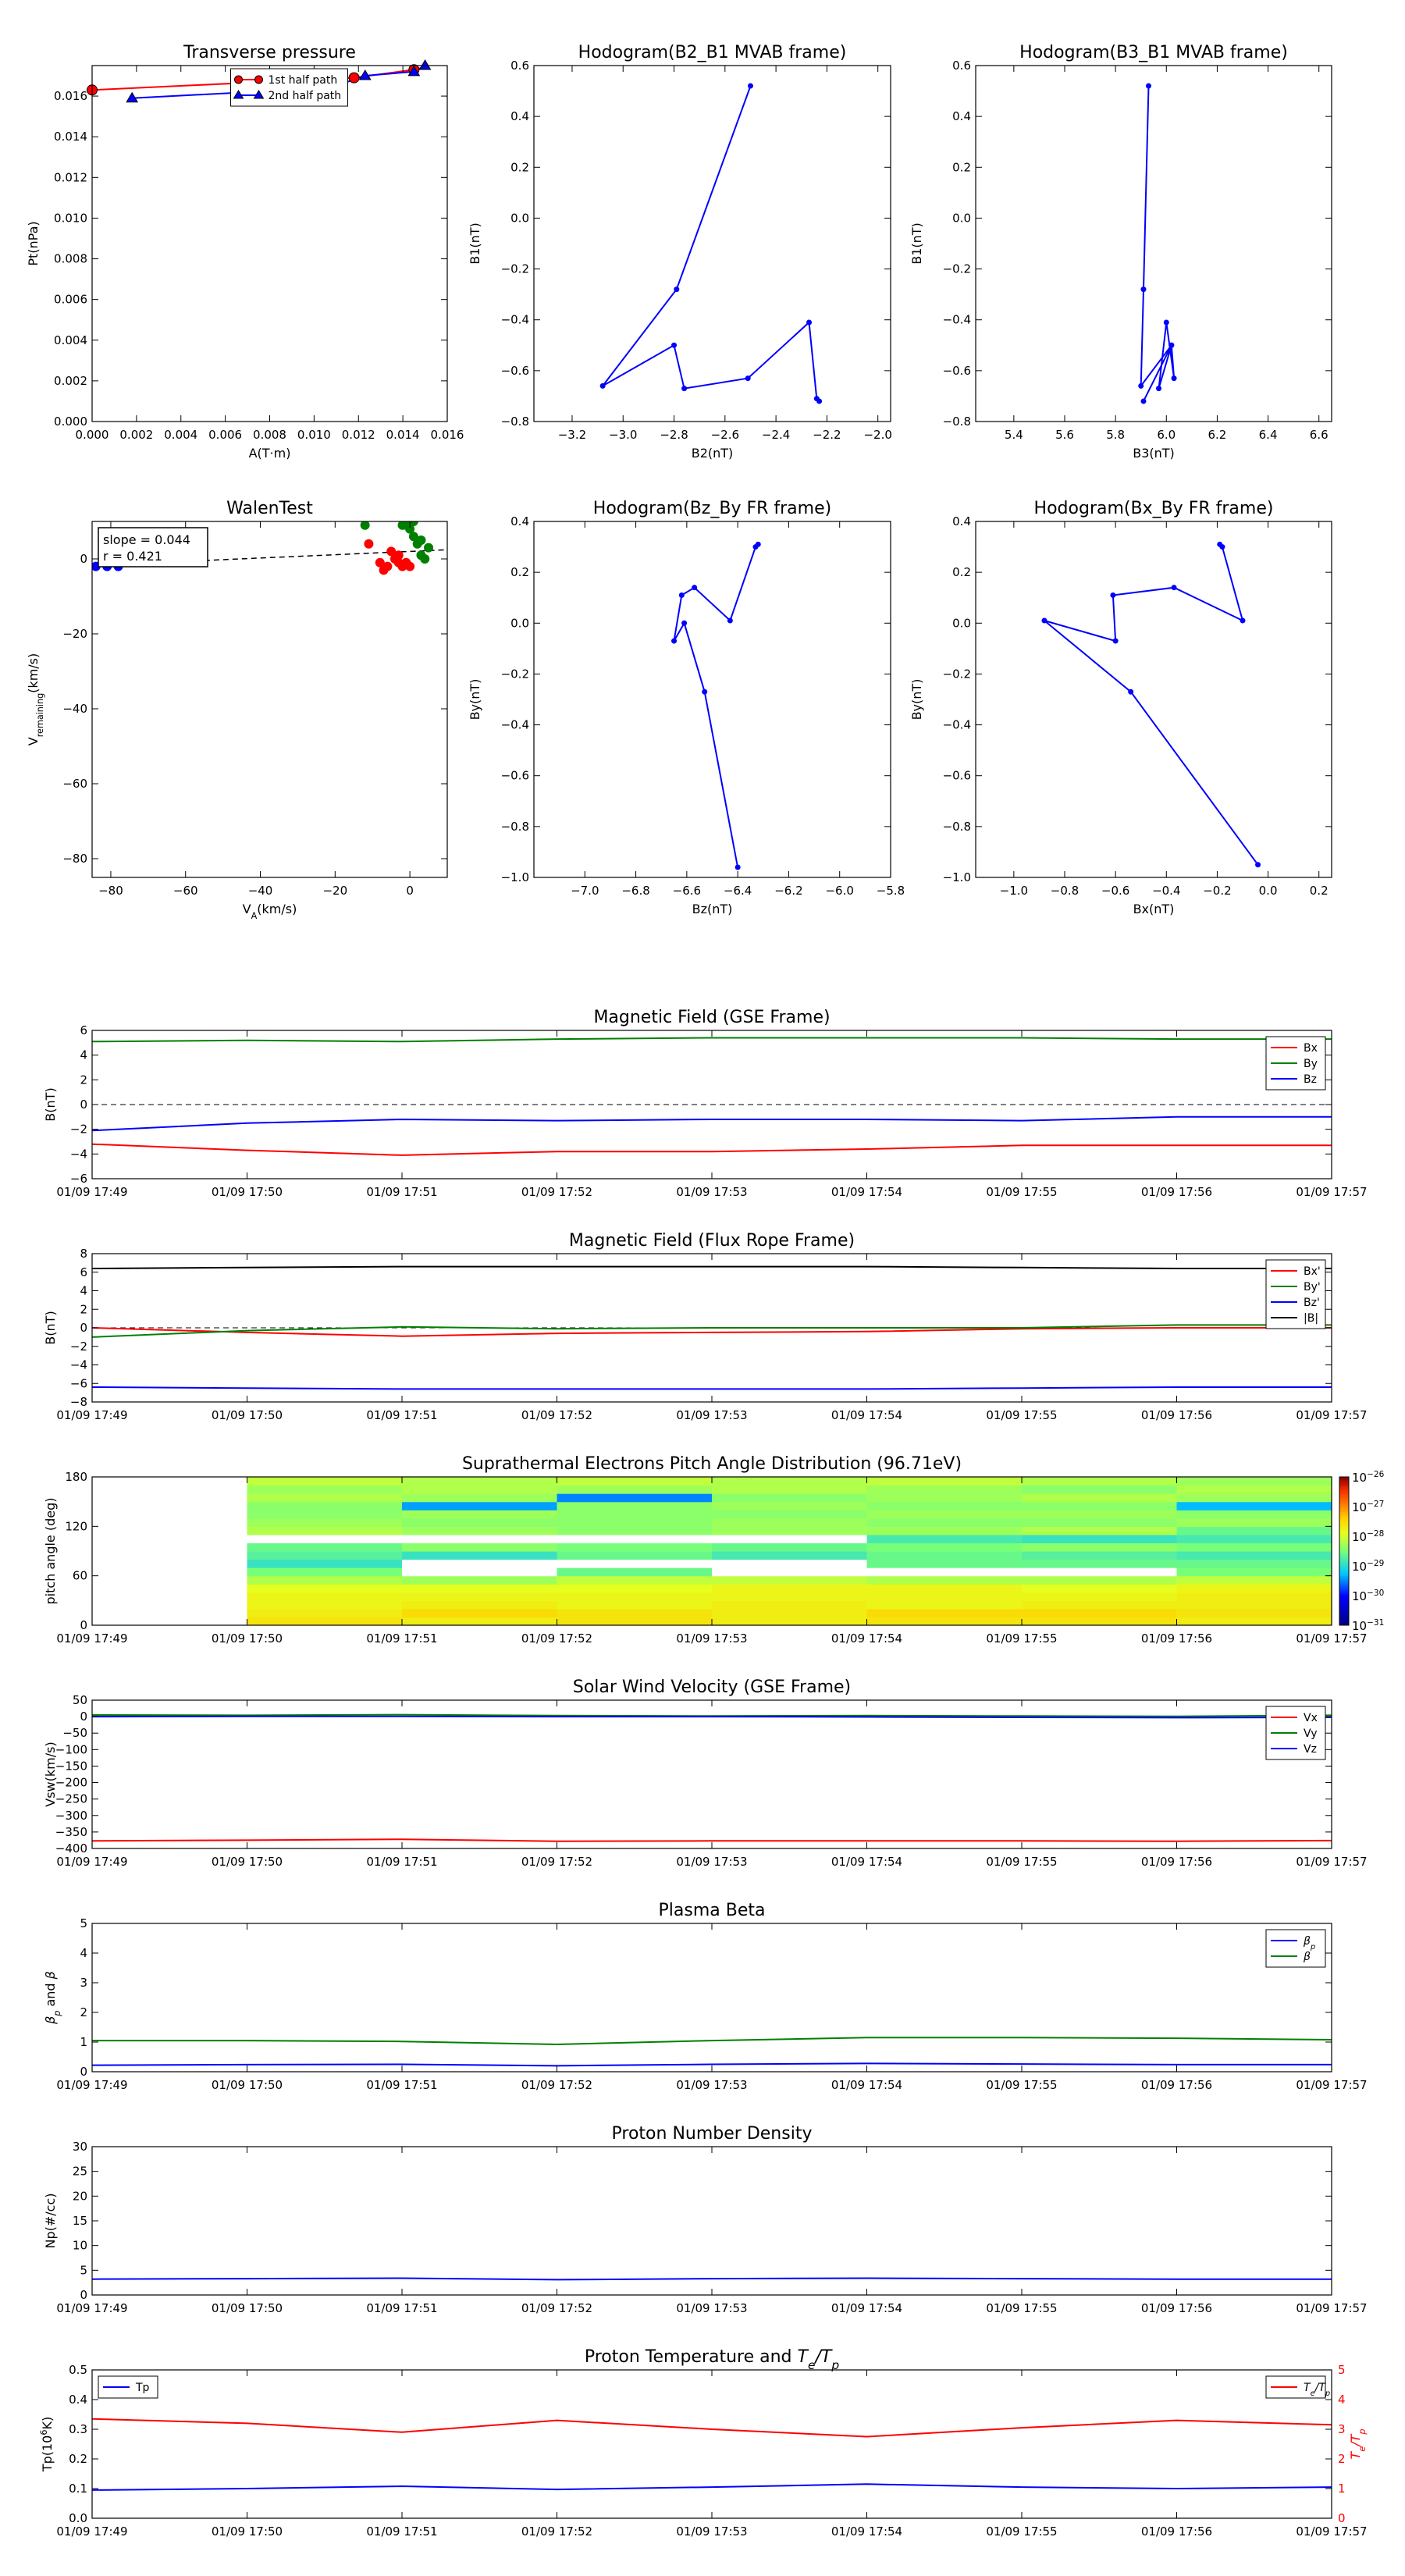 This screenshot has height=2576, width=1405. I want to click on y-axis-label: βp and β, so click(52, 1998).